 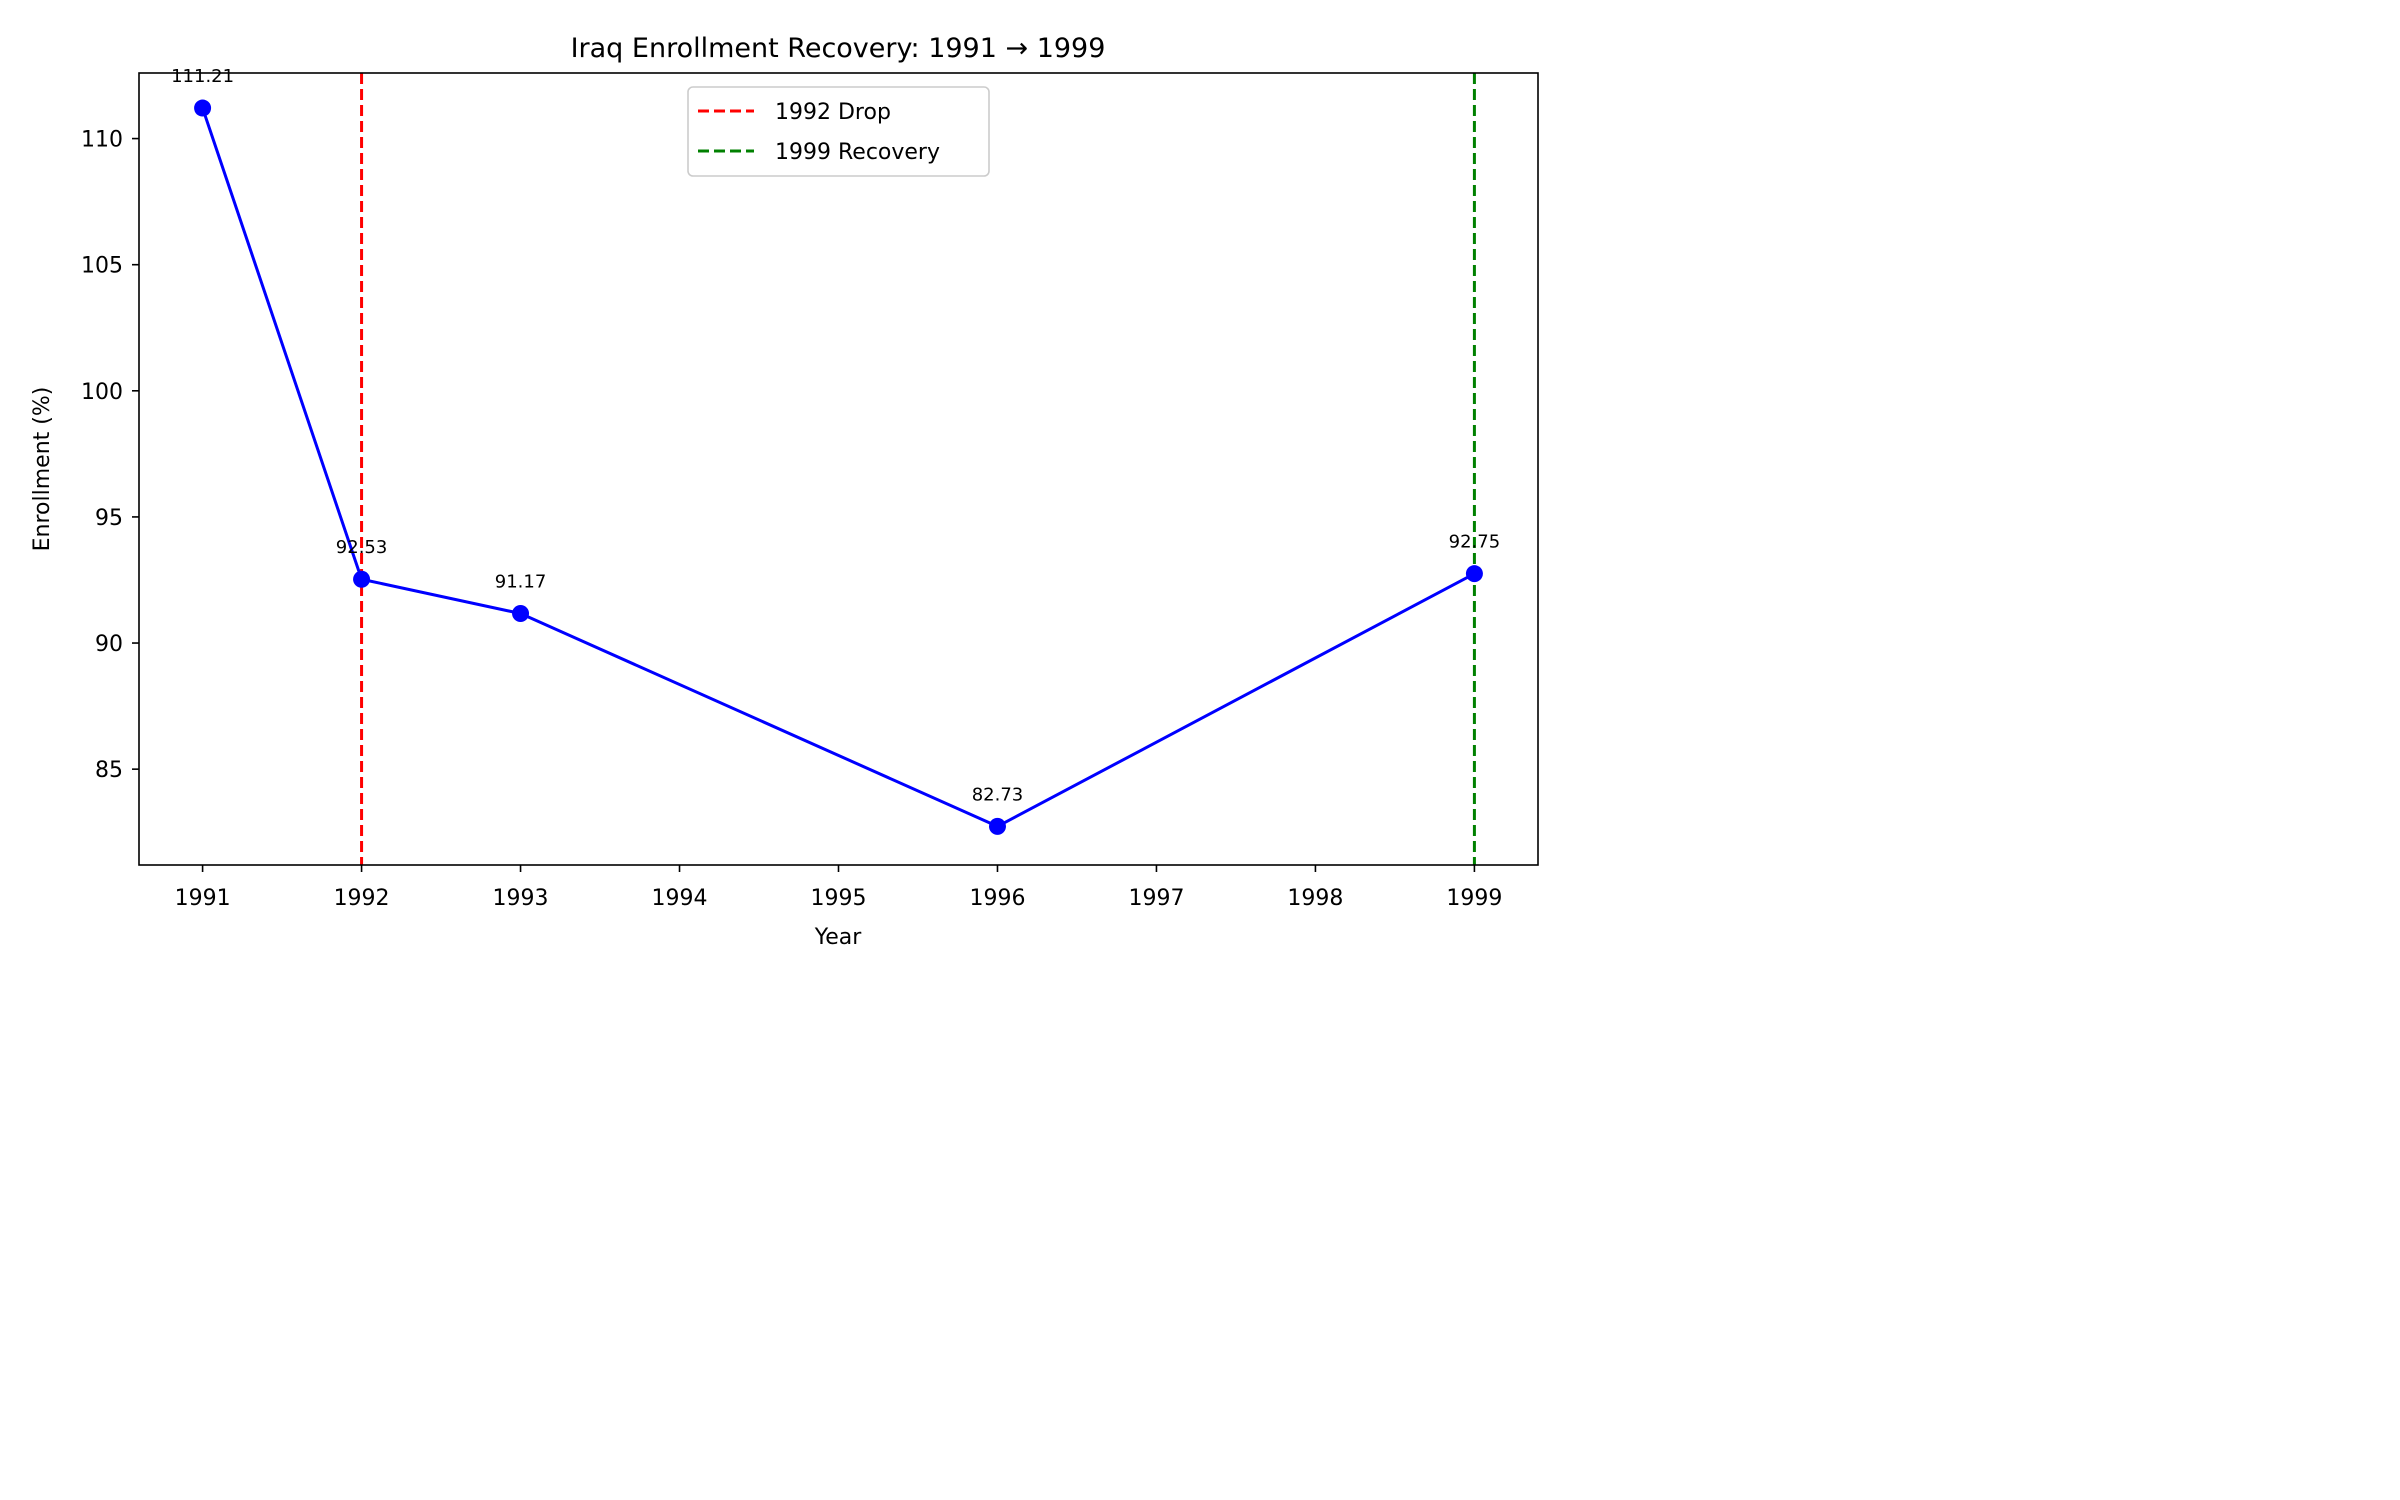 I want to click on data-point-1996, so click(x=997, y=826).